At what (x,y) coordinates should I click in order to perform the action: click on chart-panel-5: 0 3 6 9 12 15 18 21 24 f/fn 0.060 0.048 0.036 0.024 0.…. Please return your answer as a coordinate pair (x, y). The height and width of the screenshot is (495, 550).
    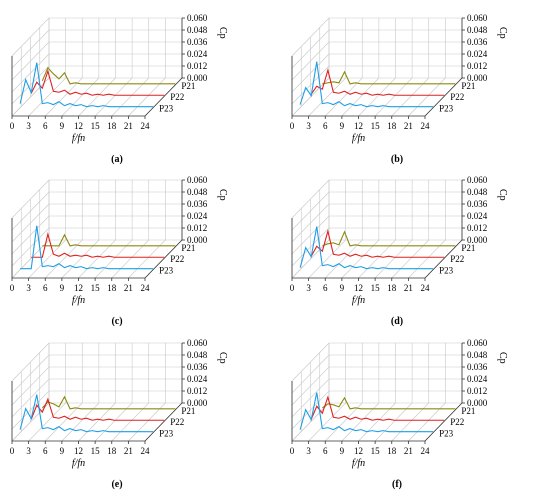
    Looking at the image, I should click on (119, 414).